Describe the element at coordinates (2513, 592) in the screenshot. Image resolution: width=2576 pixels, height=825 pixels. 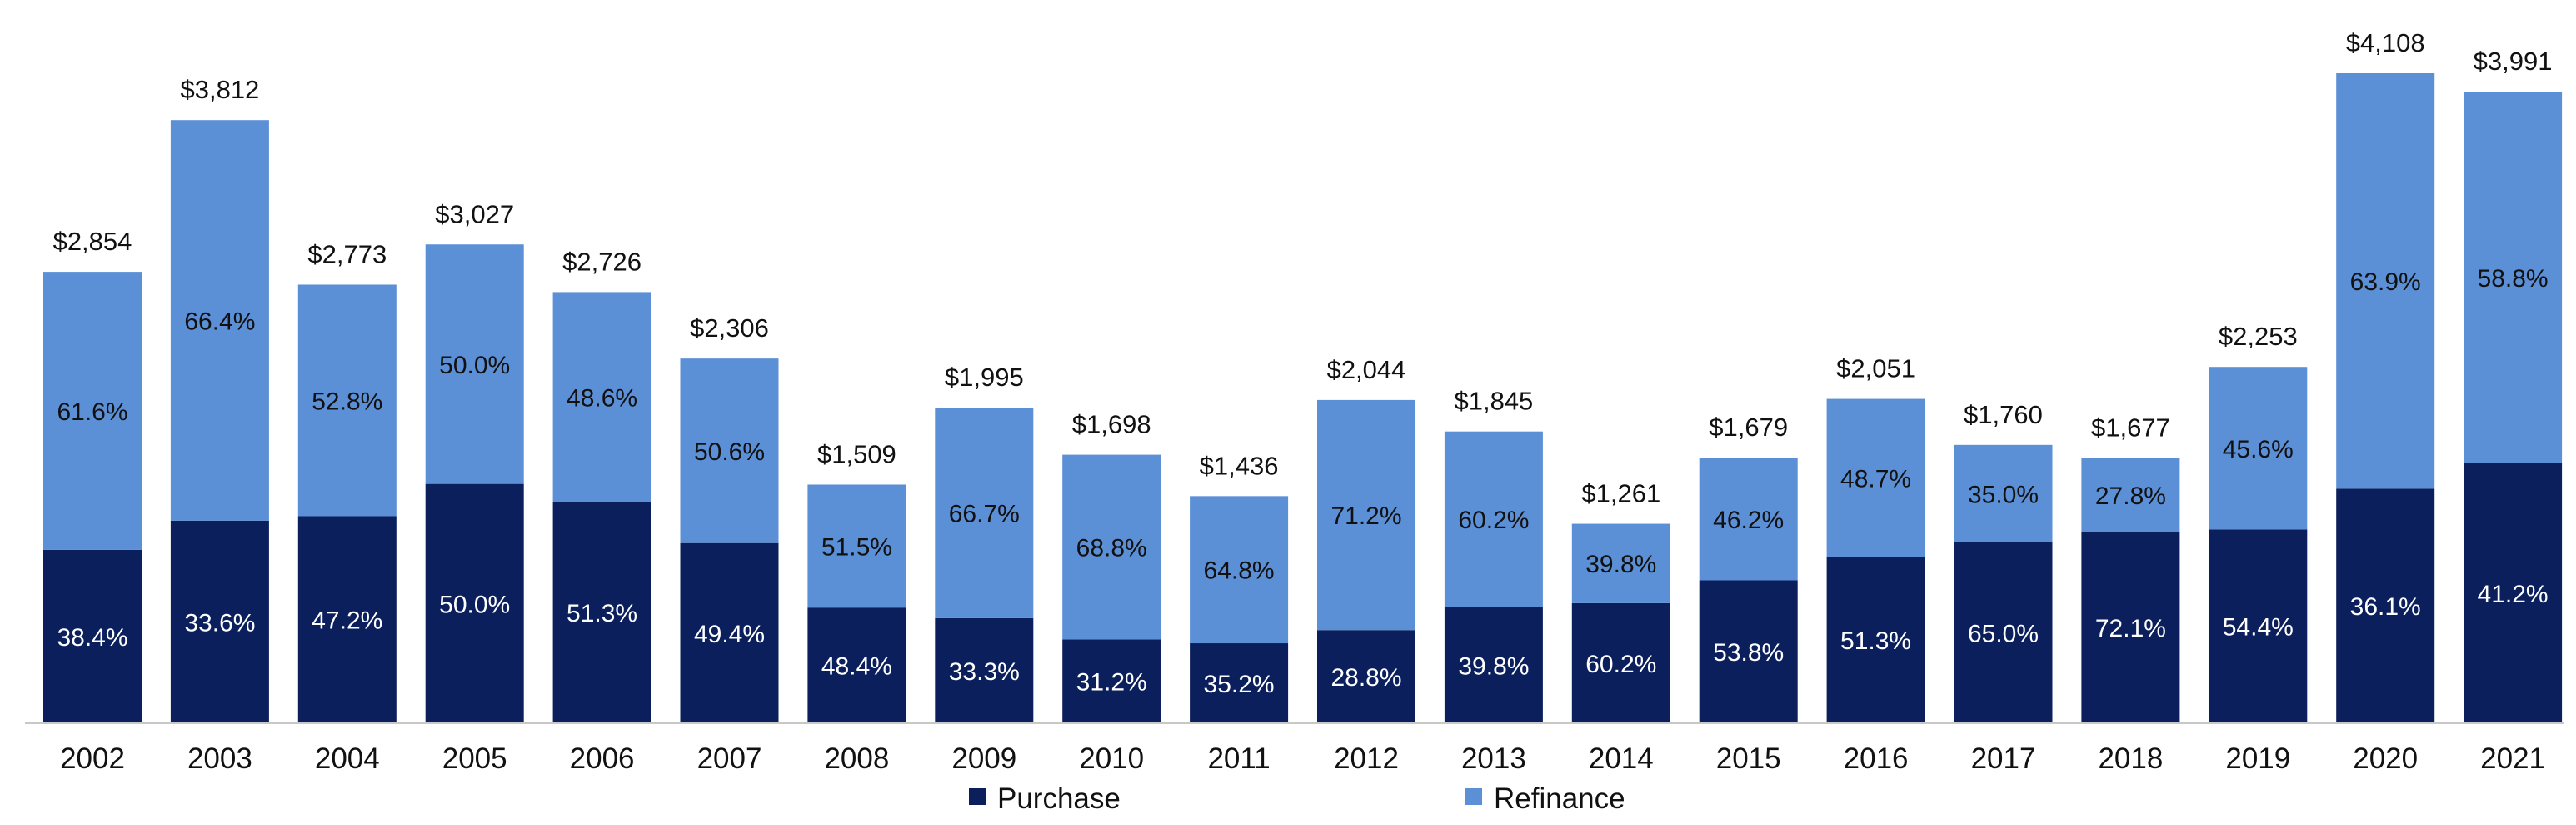
I see `bar-purchase-2021` at that location.